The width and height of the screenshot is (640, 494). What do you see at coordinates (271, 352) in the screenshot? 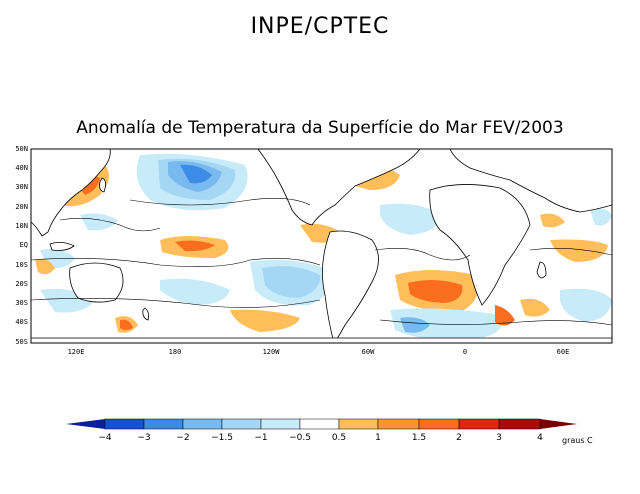
I see `lon-label-120w: 120W` at bounding box center [271, 352].